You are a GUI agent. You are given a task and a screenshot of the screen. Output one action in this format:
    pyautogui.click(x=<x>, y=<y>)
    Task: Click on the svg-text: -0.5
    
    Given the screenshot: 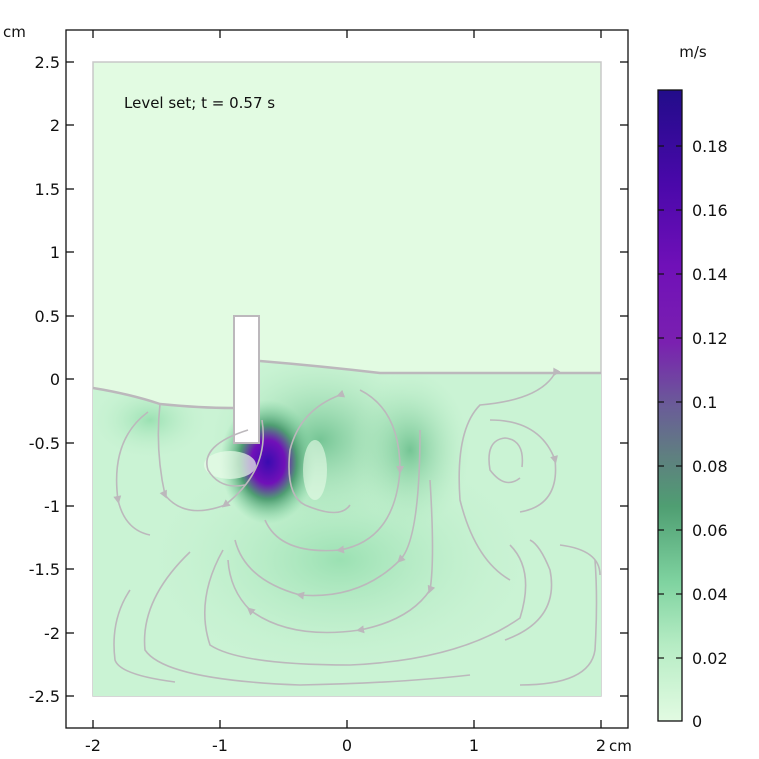 What is the action you would take?
    pyautogui.click(x=44, y=443)
    